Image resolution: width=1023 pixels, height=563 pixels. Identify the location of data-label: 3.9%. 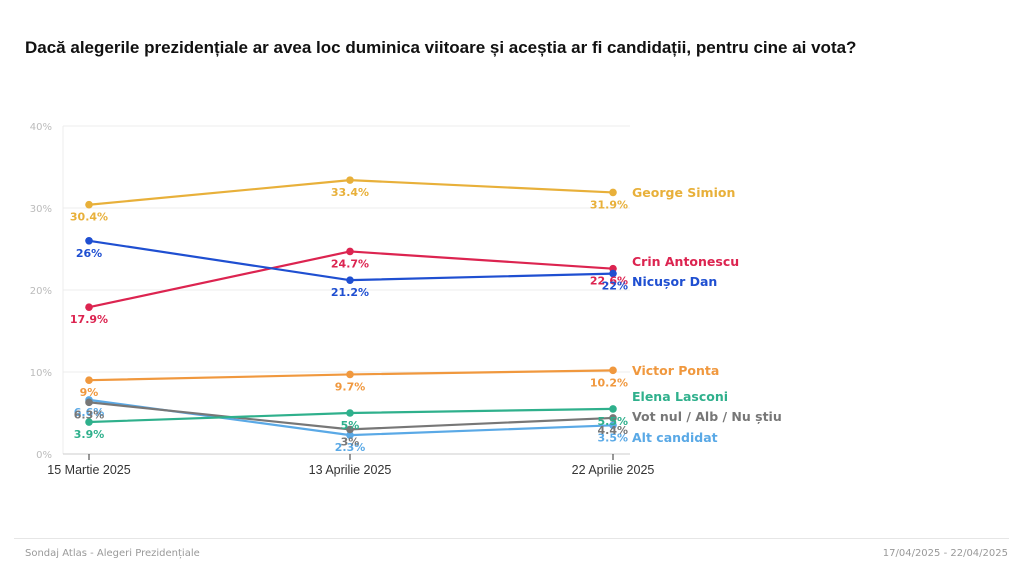
(89, 434).